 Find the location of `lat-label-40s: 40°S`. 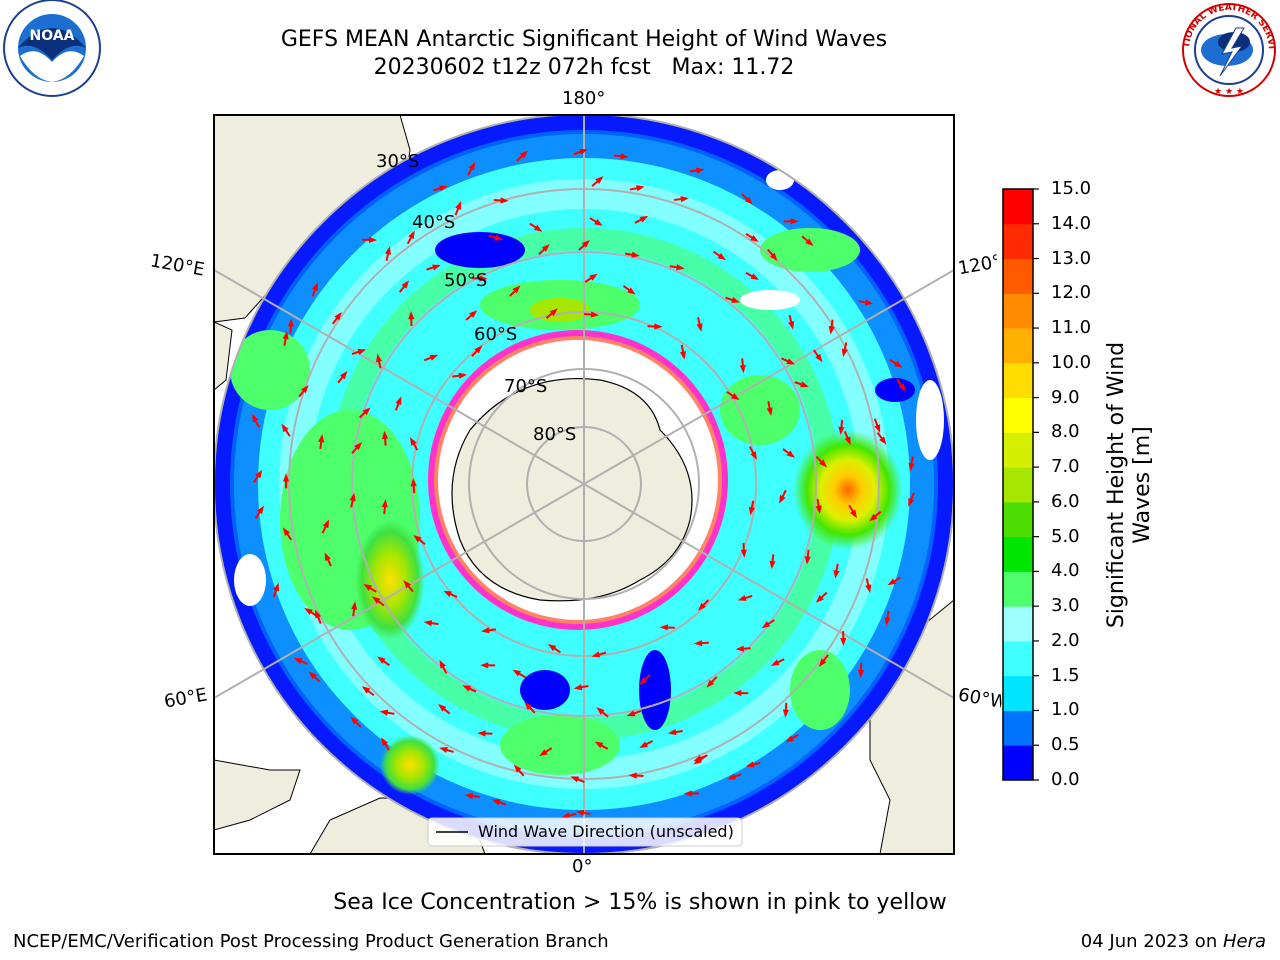

lat-label-40s: 40°S is located at coordinates (434, 222).